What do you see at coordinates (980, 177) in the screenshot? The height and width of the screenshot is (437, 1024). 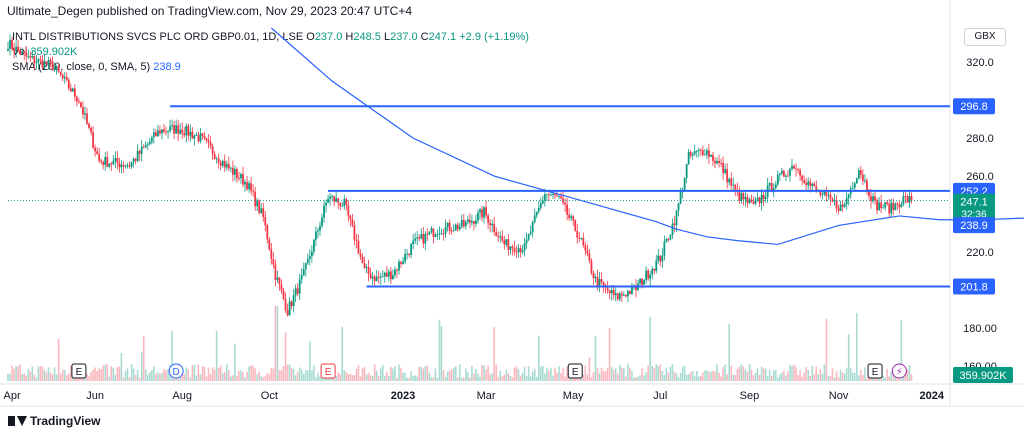 I see `y-tick-label: 260.0` at bounding box center [980, 177].